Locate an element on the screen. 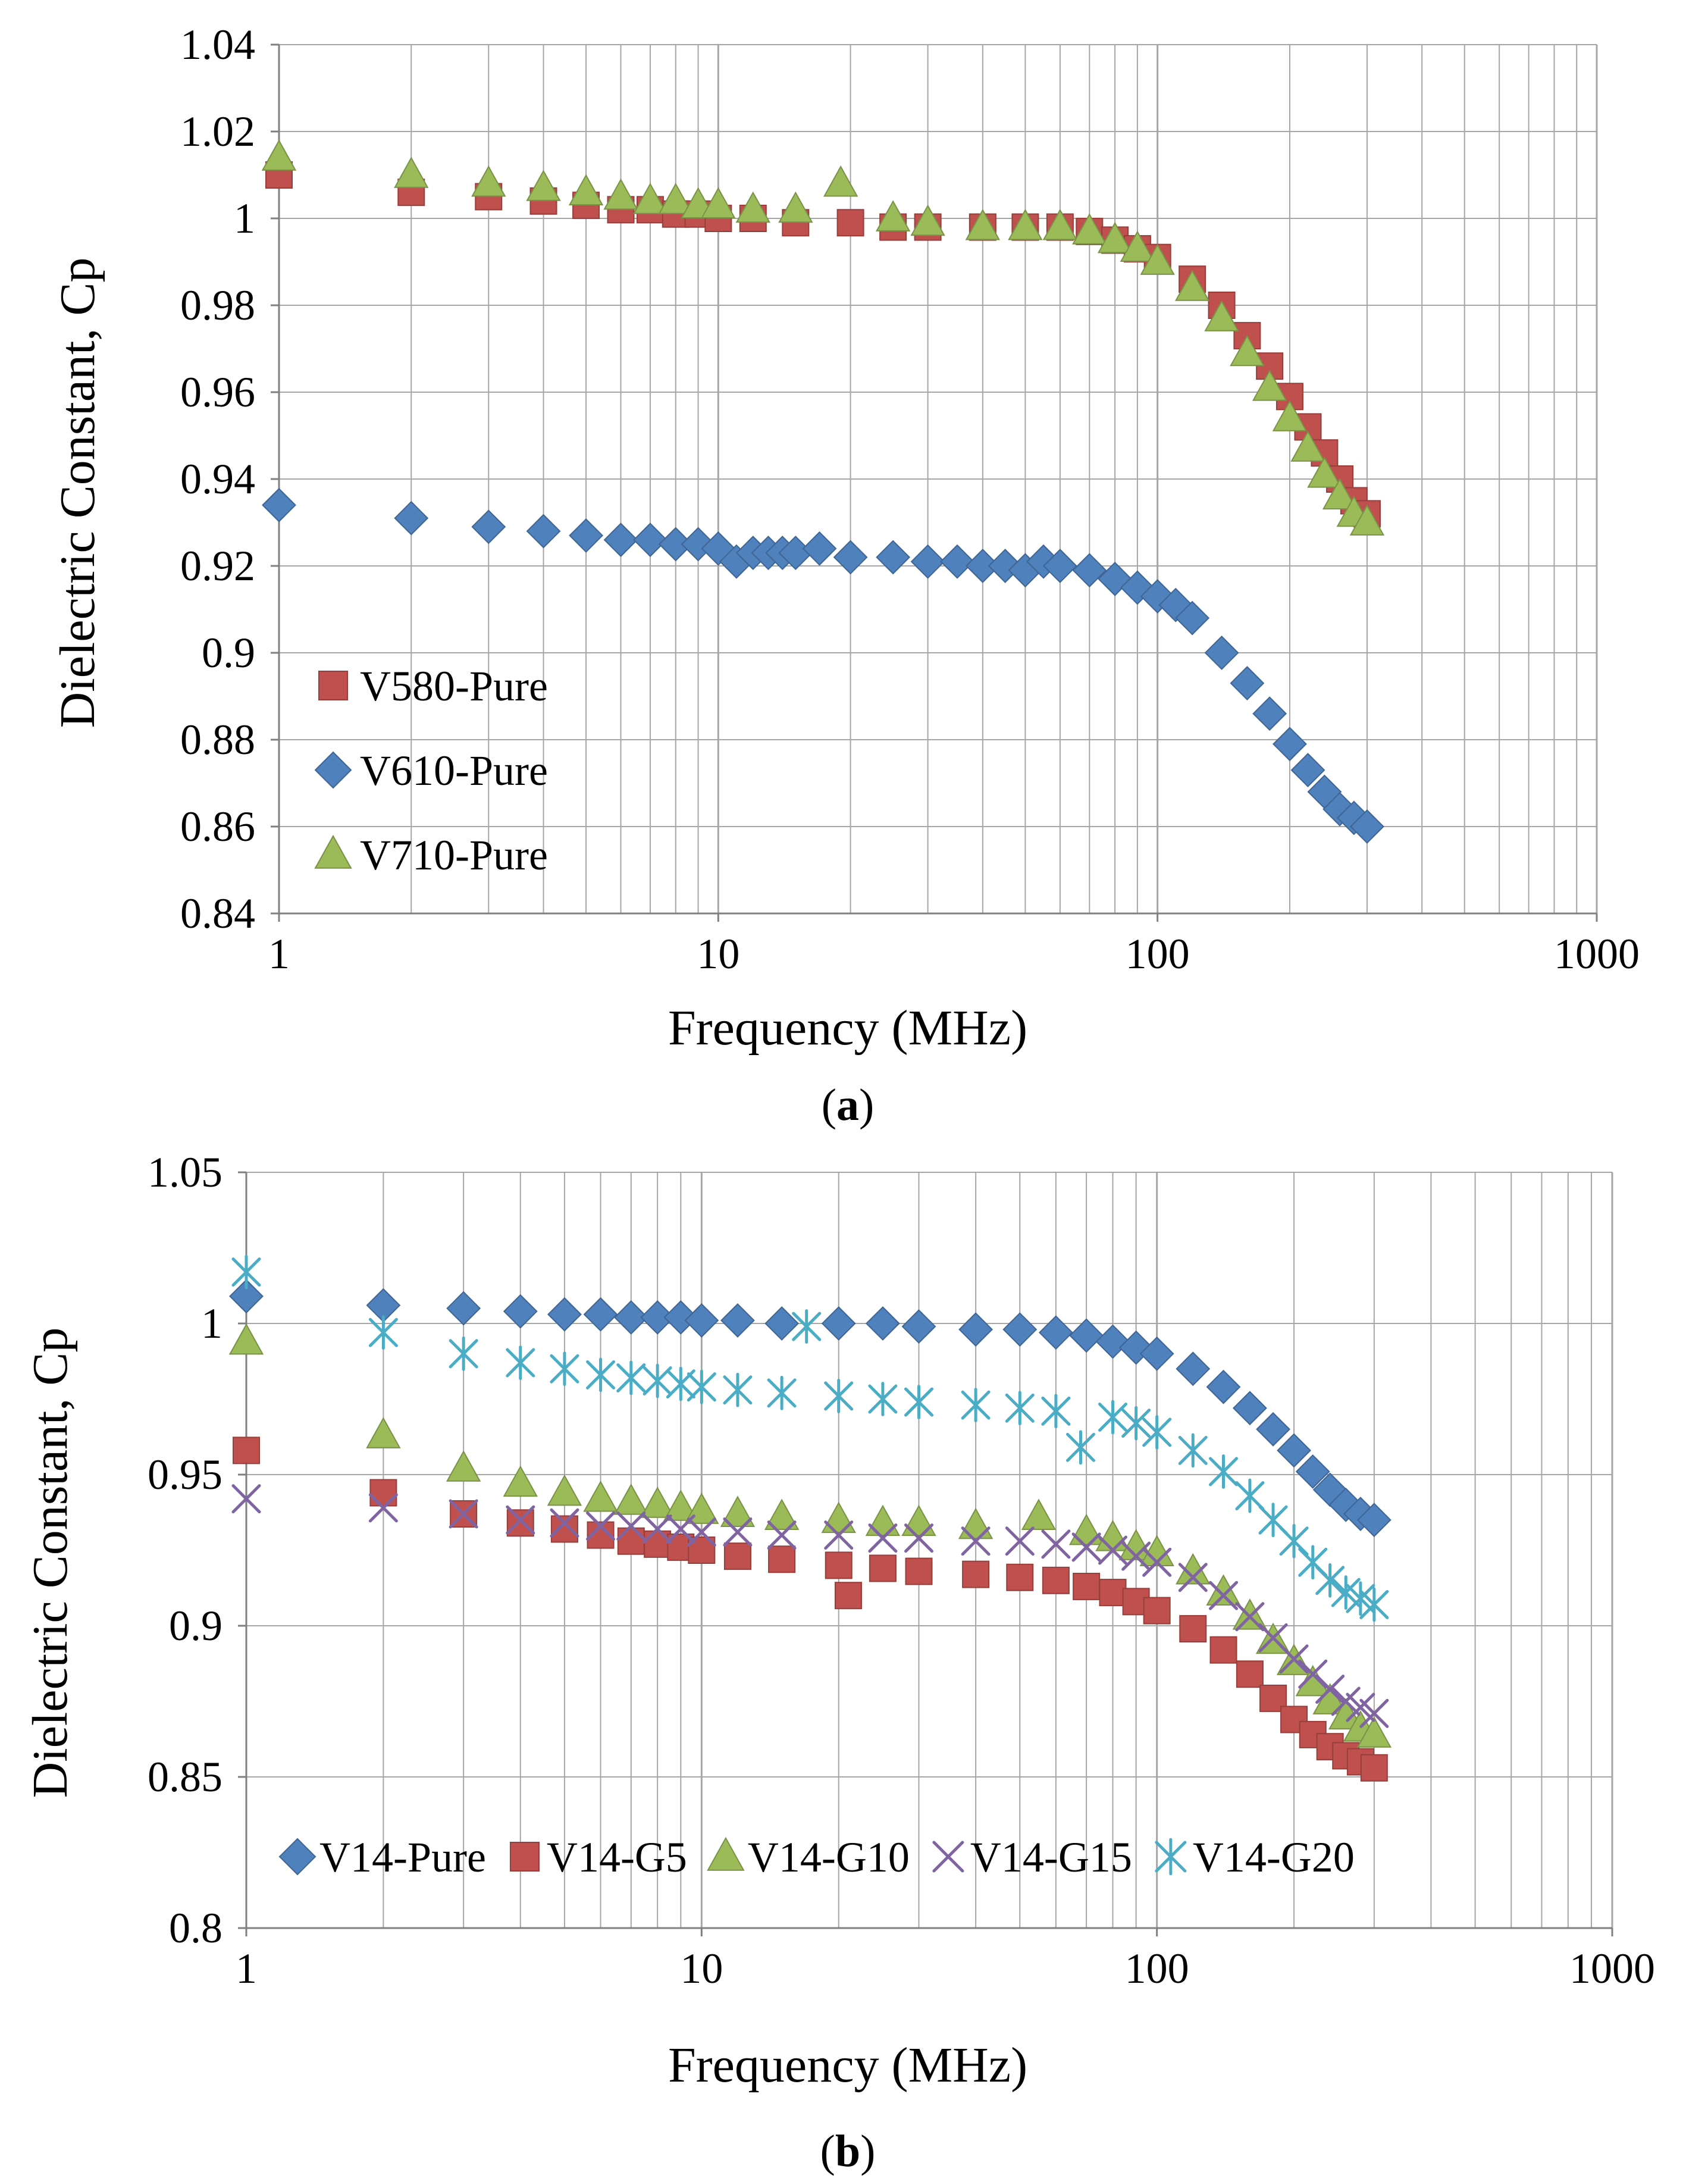 This screenshot has height=2178, width=1708. x-tick-label: 1 is located at coordinates (246, 1969).